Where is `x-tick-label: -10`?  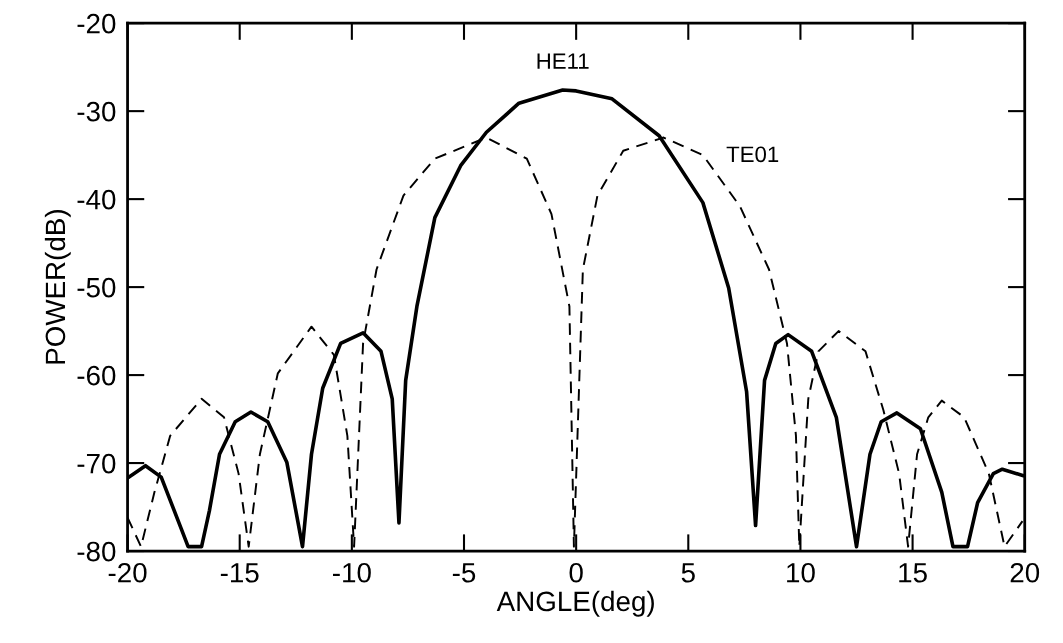 x-tick-label: -10 is located at coordinates (352, 572).